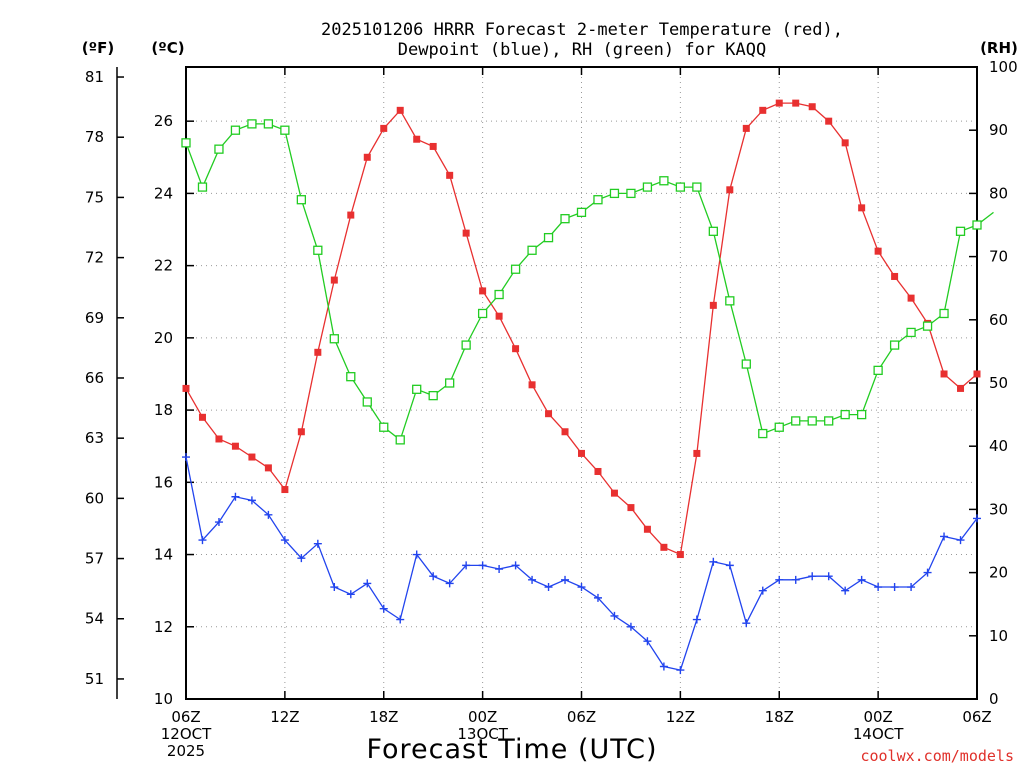 The height and width of the screenshot is (768, 1024). I want to click on x-tick-label: 12OCT, so click(186, 734).